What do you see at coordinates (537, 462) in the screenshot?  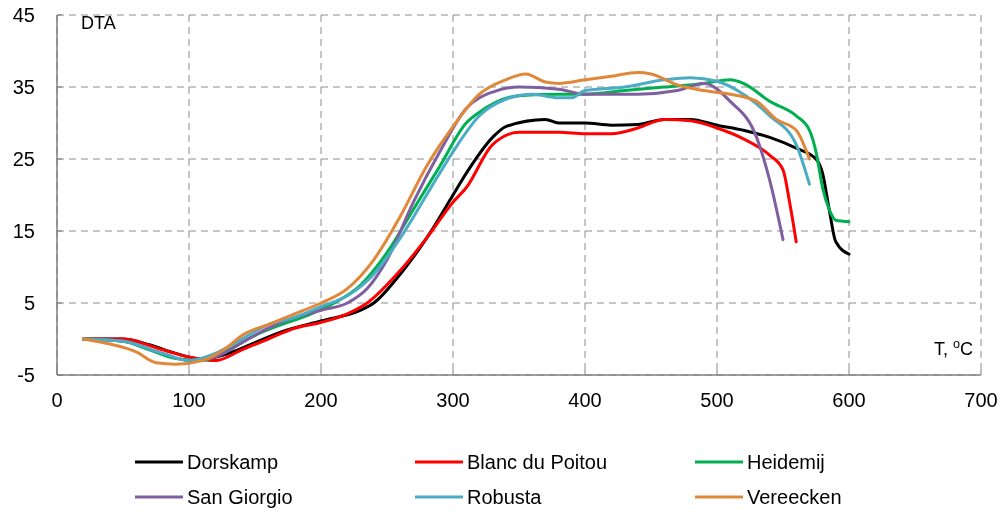 I see `legend-label: Blanc du Poitou` at bounding box center [537, 462].